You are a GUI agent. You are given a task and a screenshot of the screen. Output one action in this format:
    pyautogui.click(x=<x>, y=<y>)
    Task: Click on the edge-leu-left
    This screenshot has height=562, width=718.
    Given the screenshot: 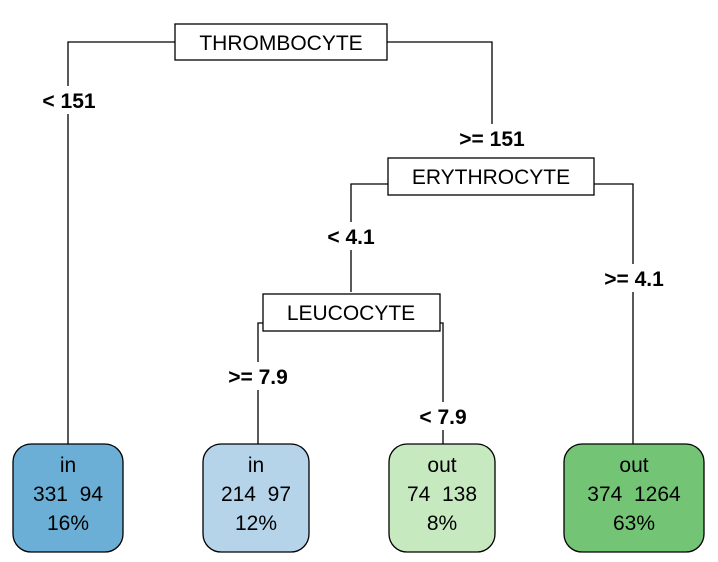 What is the action you would take?
    pyautogui.click(x=260, y=386)
    